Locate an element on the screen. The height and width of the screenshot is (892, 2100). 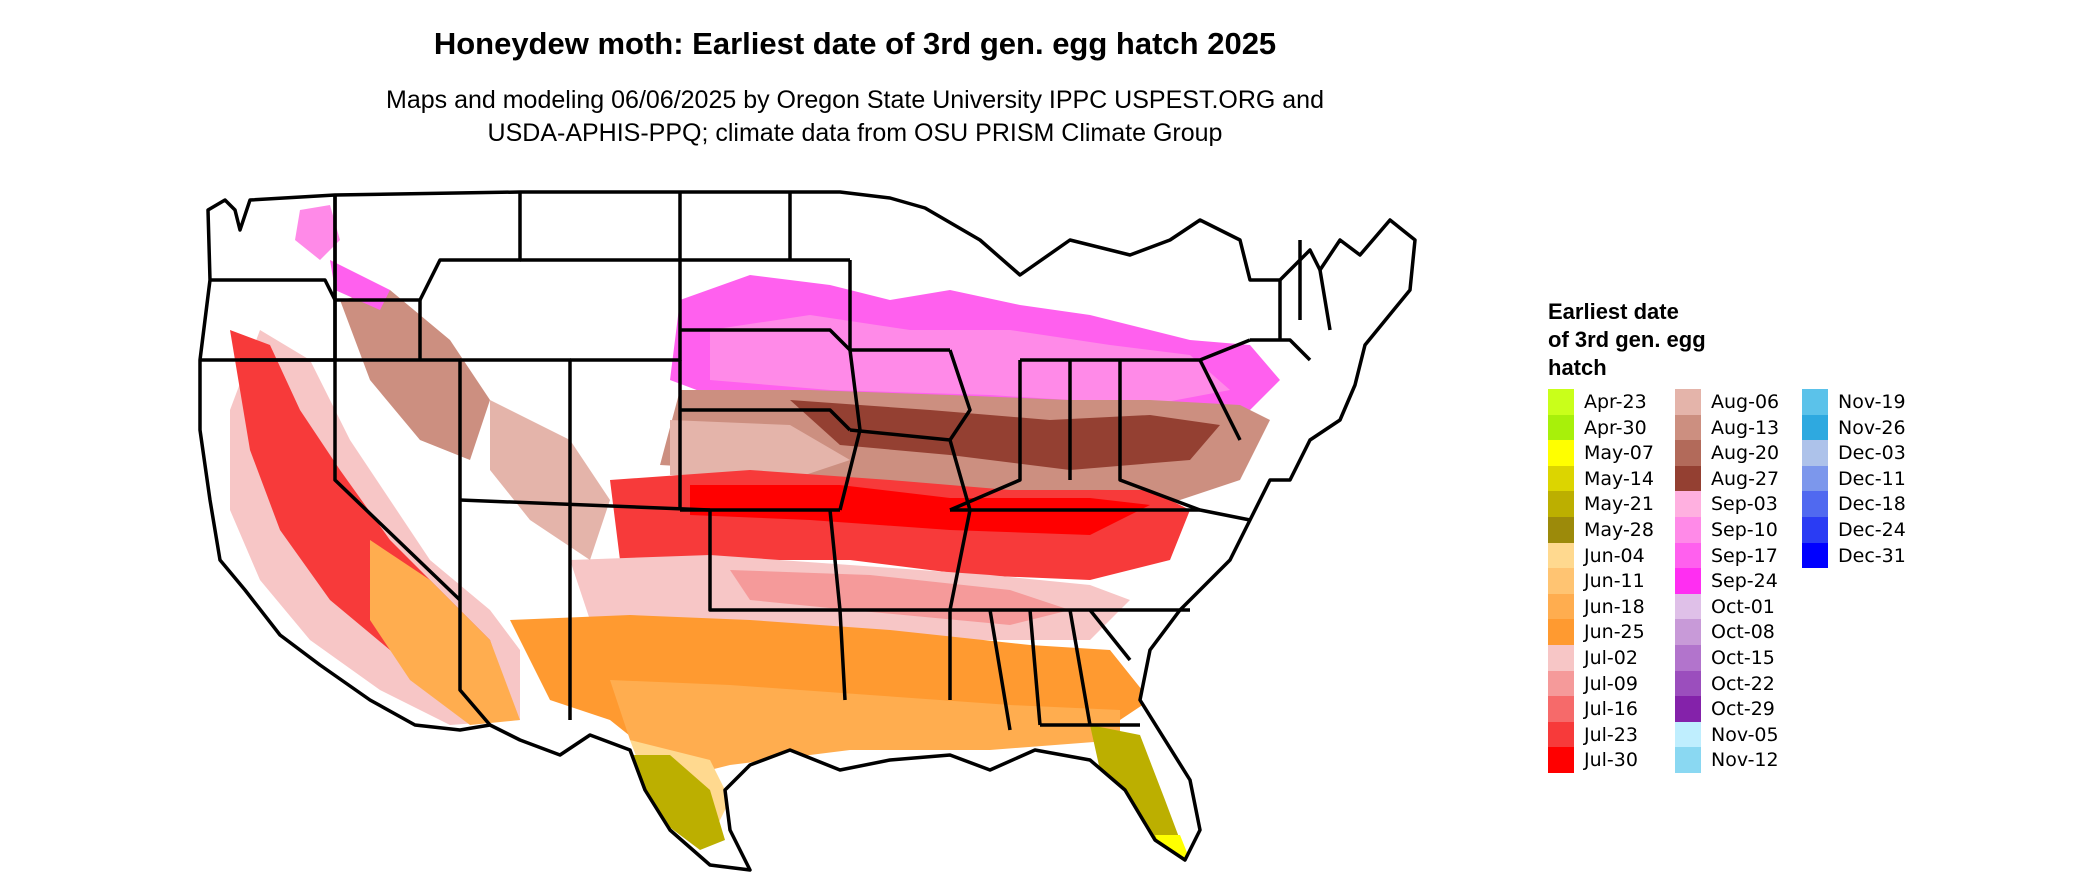
zone-sw-orange is located at coordinates (445, 632).